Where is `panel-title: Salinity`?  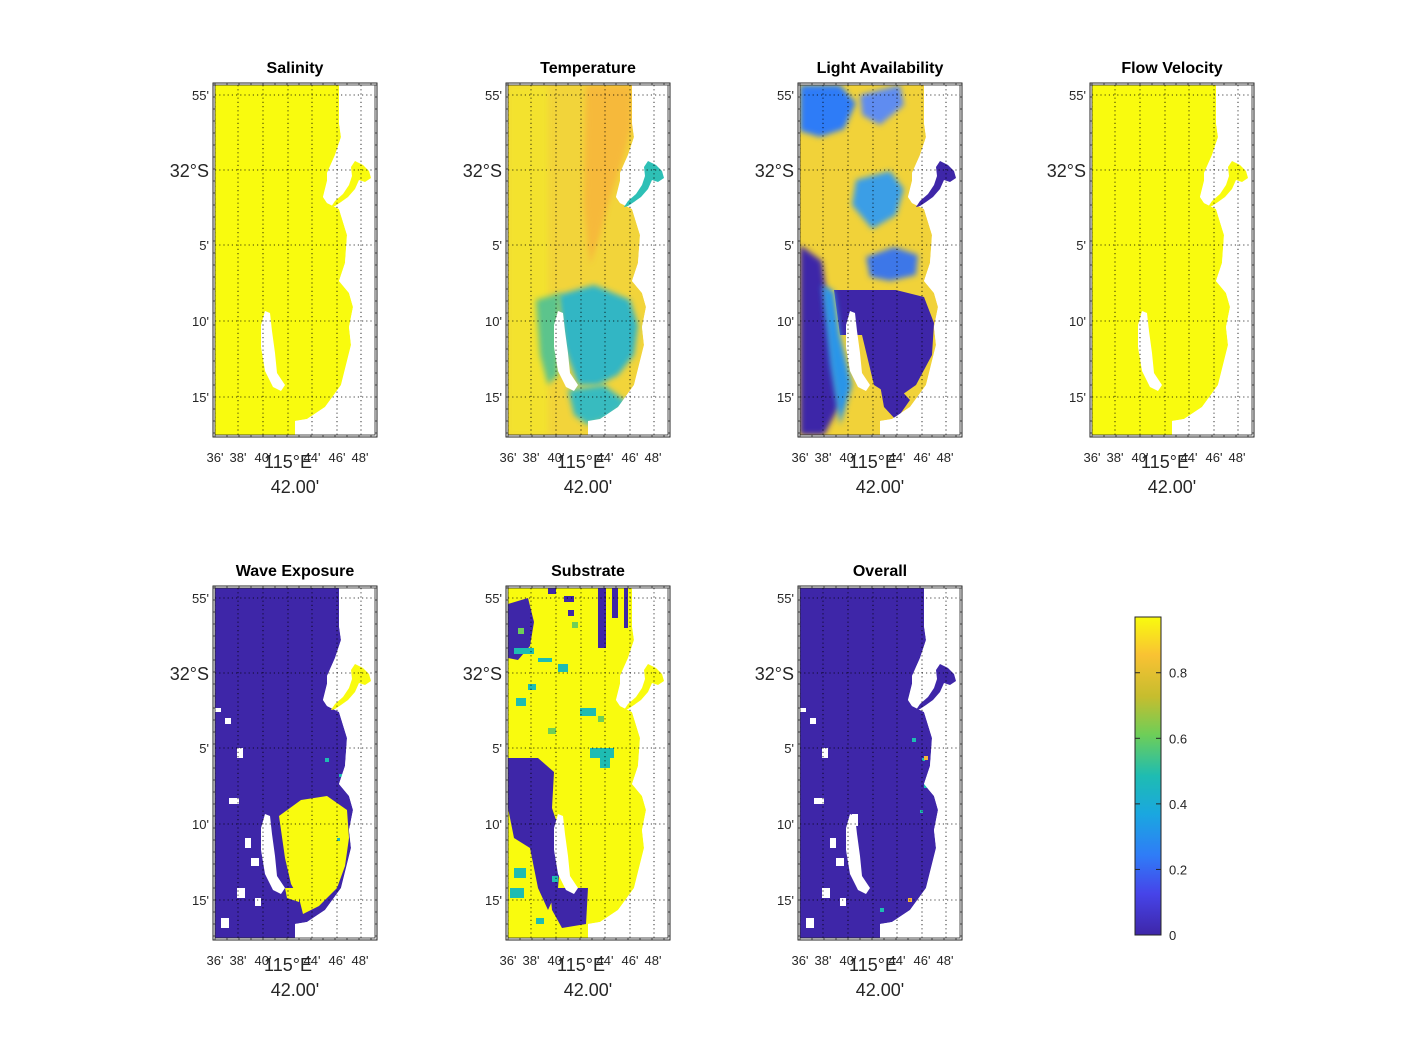 panel-title: Salinity is located at coordinates (295, 68).